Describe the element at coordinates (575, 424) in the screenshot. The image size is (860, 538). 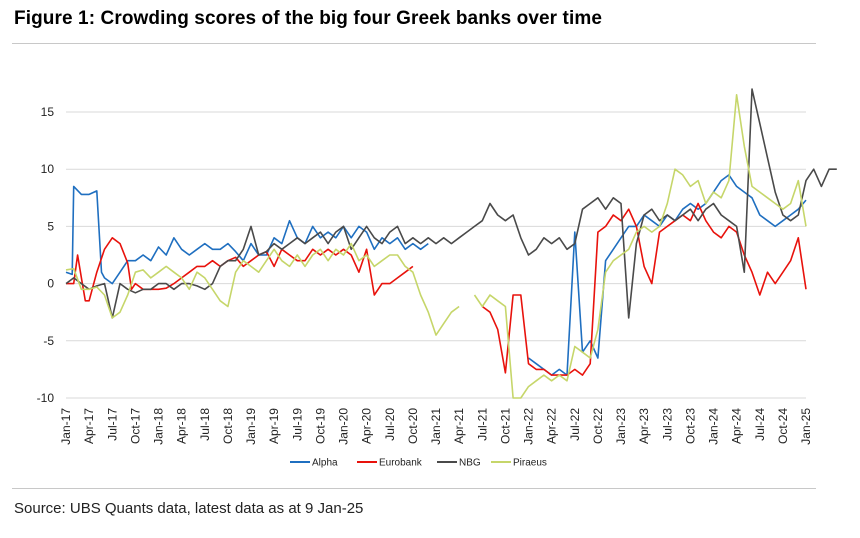
I see `x-tick-label: Jul-22` at that location.